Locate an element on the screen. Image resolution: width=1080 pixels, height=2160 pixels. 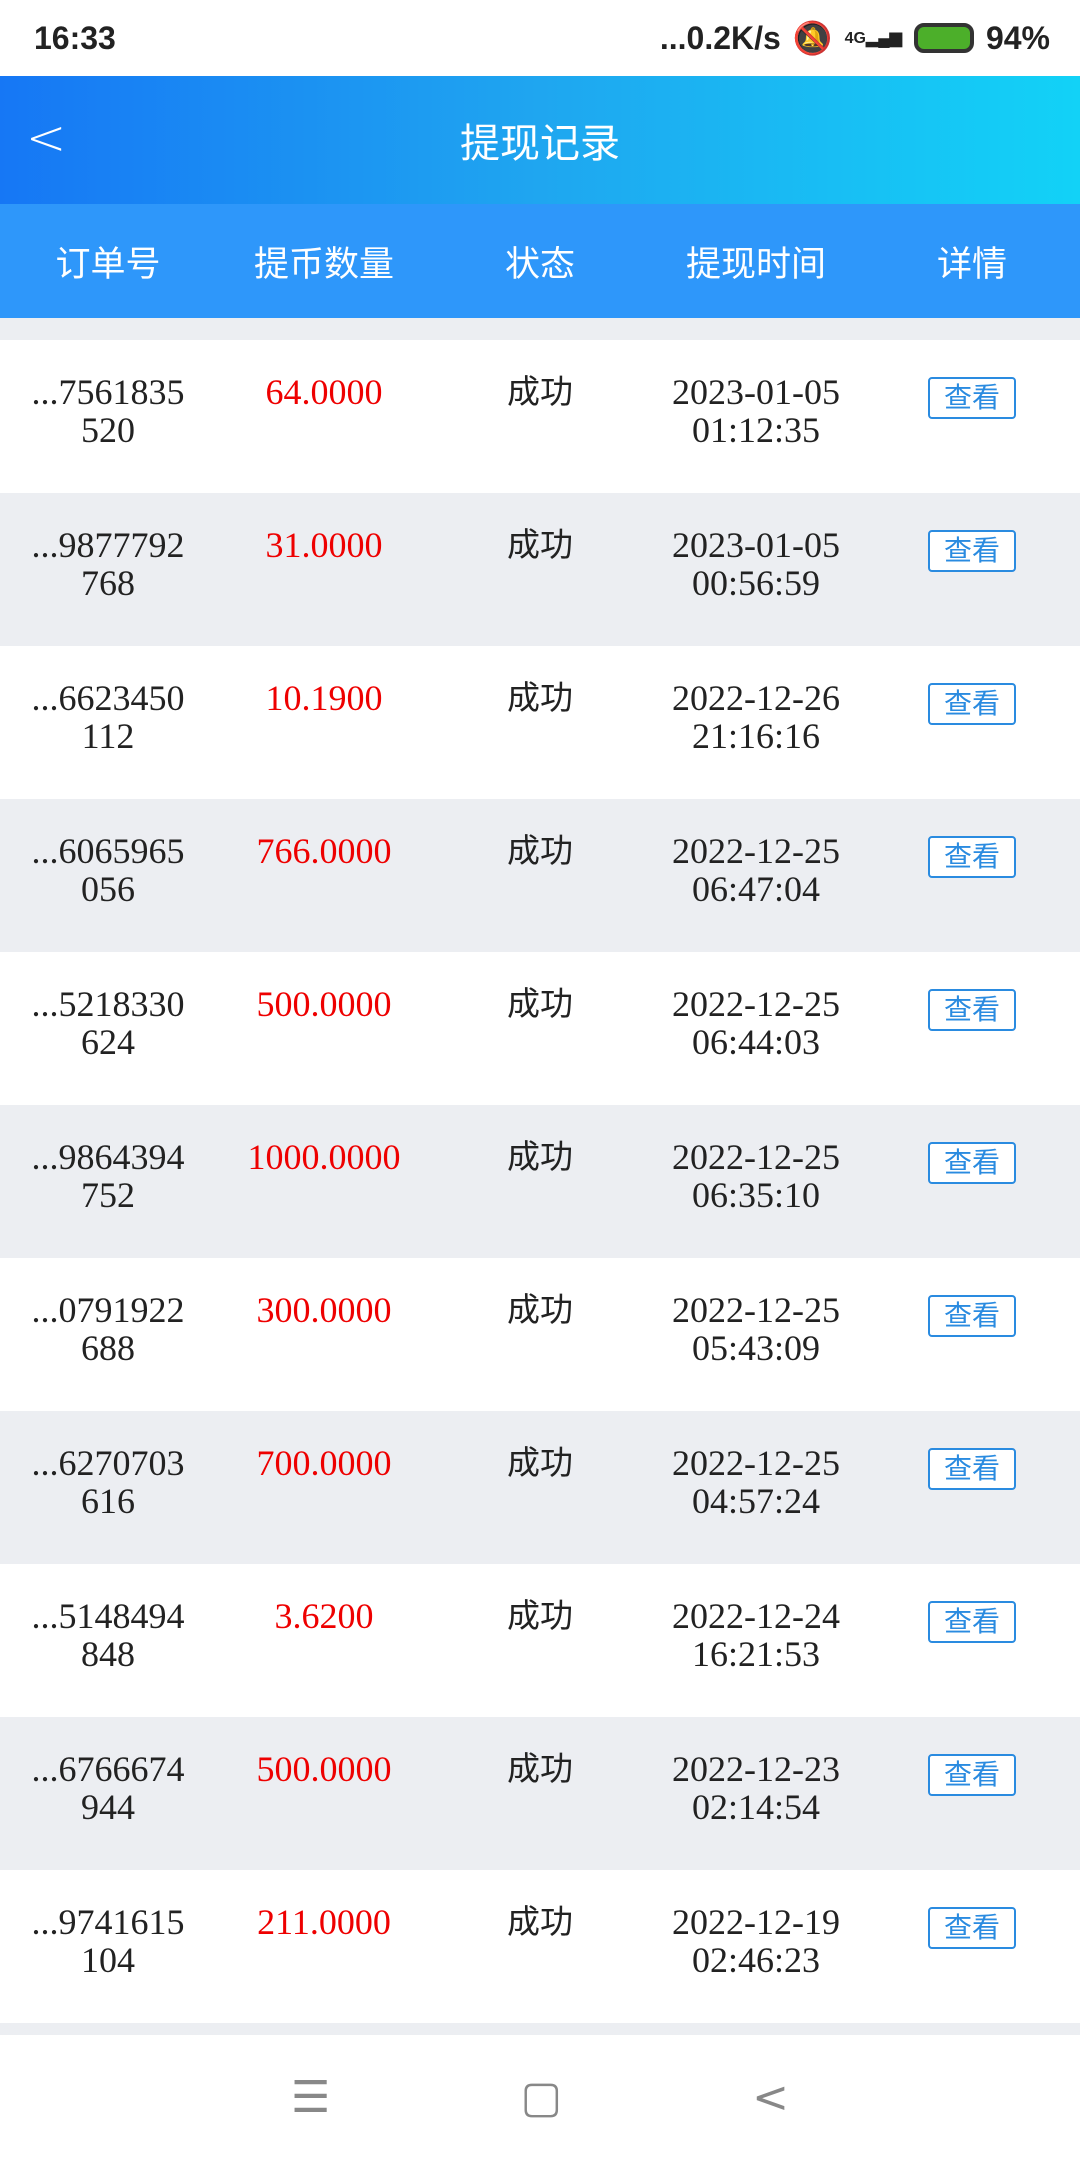
battery-level: 94% is located at coordinates (1017, 37).